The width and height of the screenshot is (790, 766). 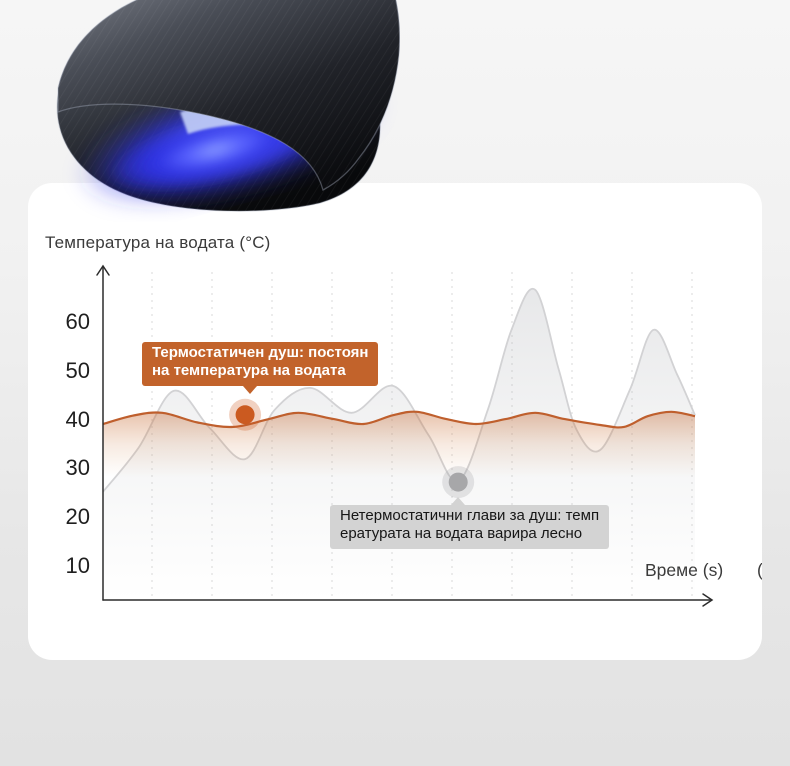 I want to click on y-tick-label-10: 10, so click(x=77, y=565).